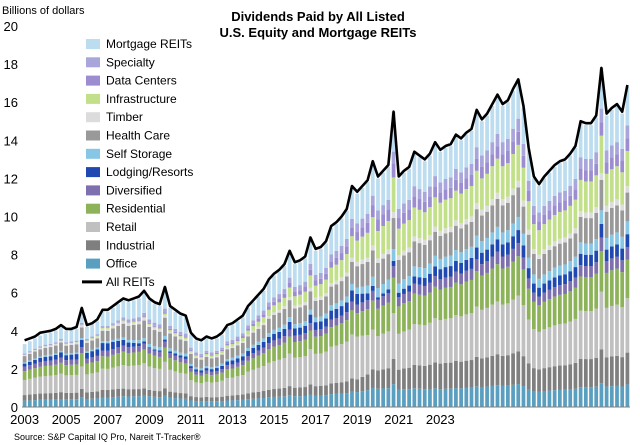  I want to click on x-tick-label: 2023, so click(440, 419).